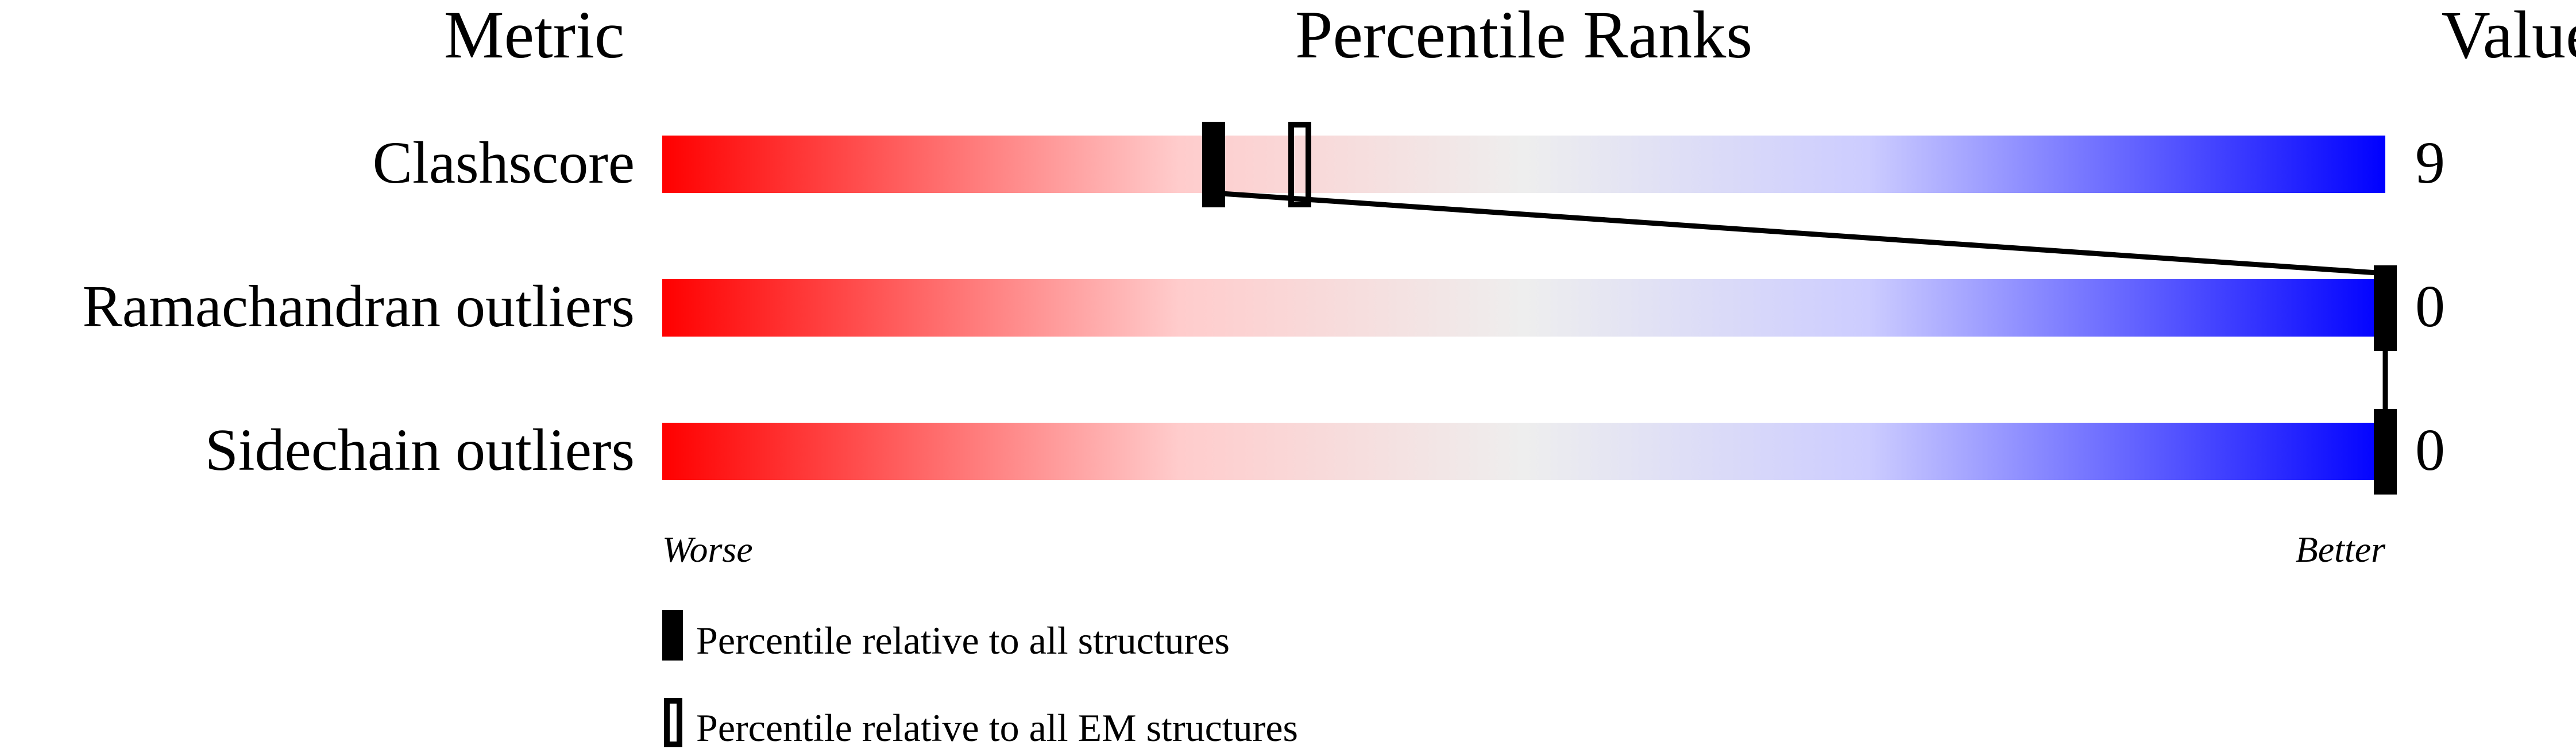  I want to click on header-percentile-ranks: Percentile Ranks, so click(1523, 36).